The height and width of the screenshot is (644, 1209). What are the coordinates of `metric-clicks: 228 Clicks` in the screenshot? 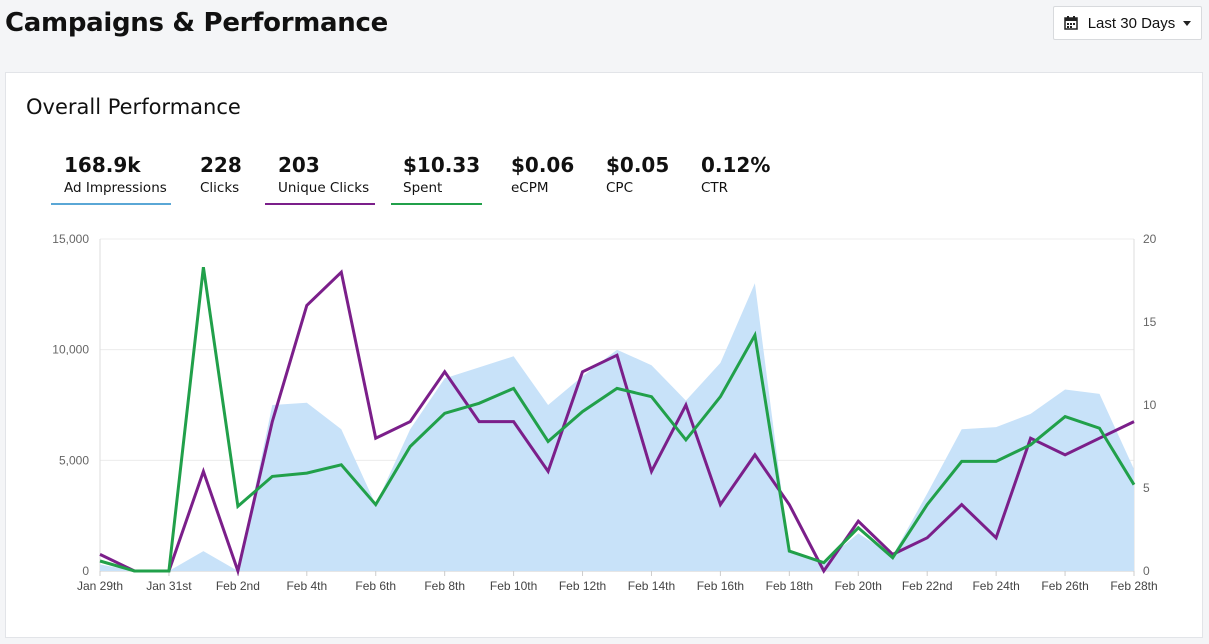 It's located at (230, 179).